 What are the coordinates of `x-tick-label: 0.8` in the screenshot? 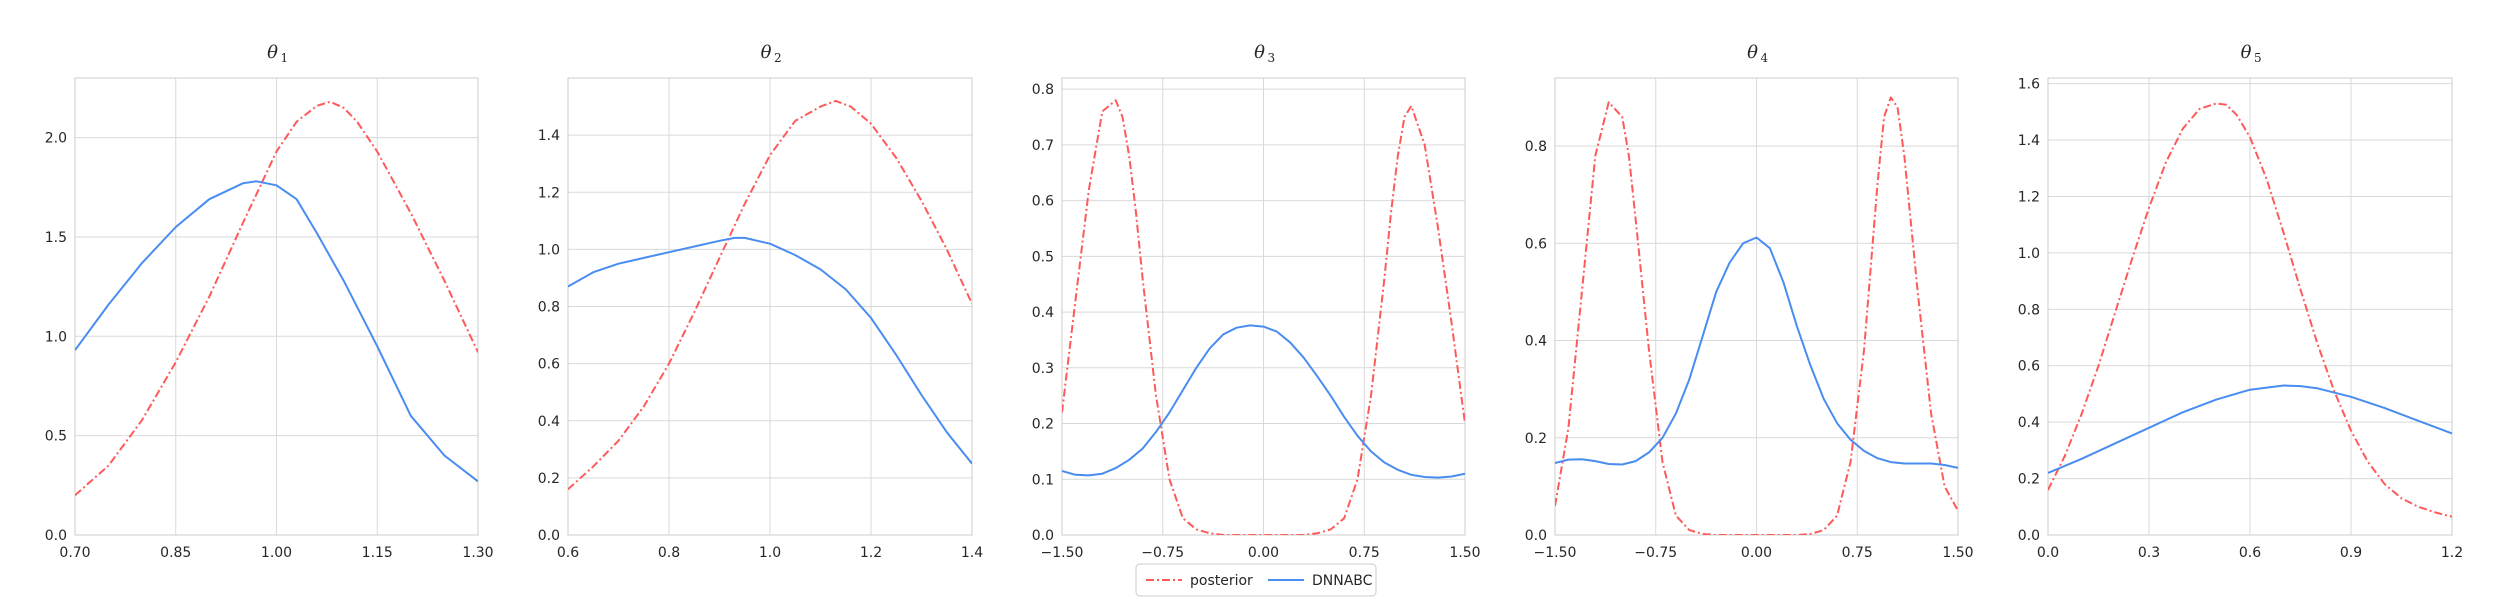 It's located at (669, 553).